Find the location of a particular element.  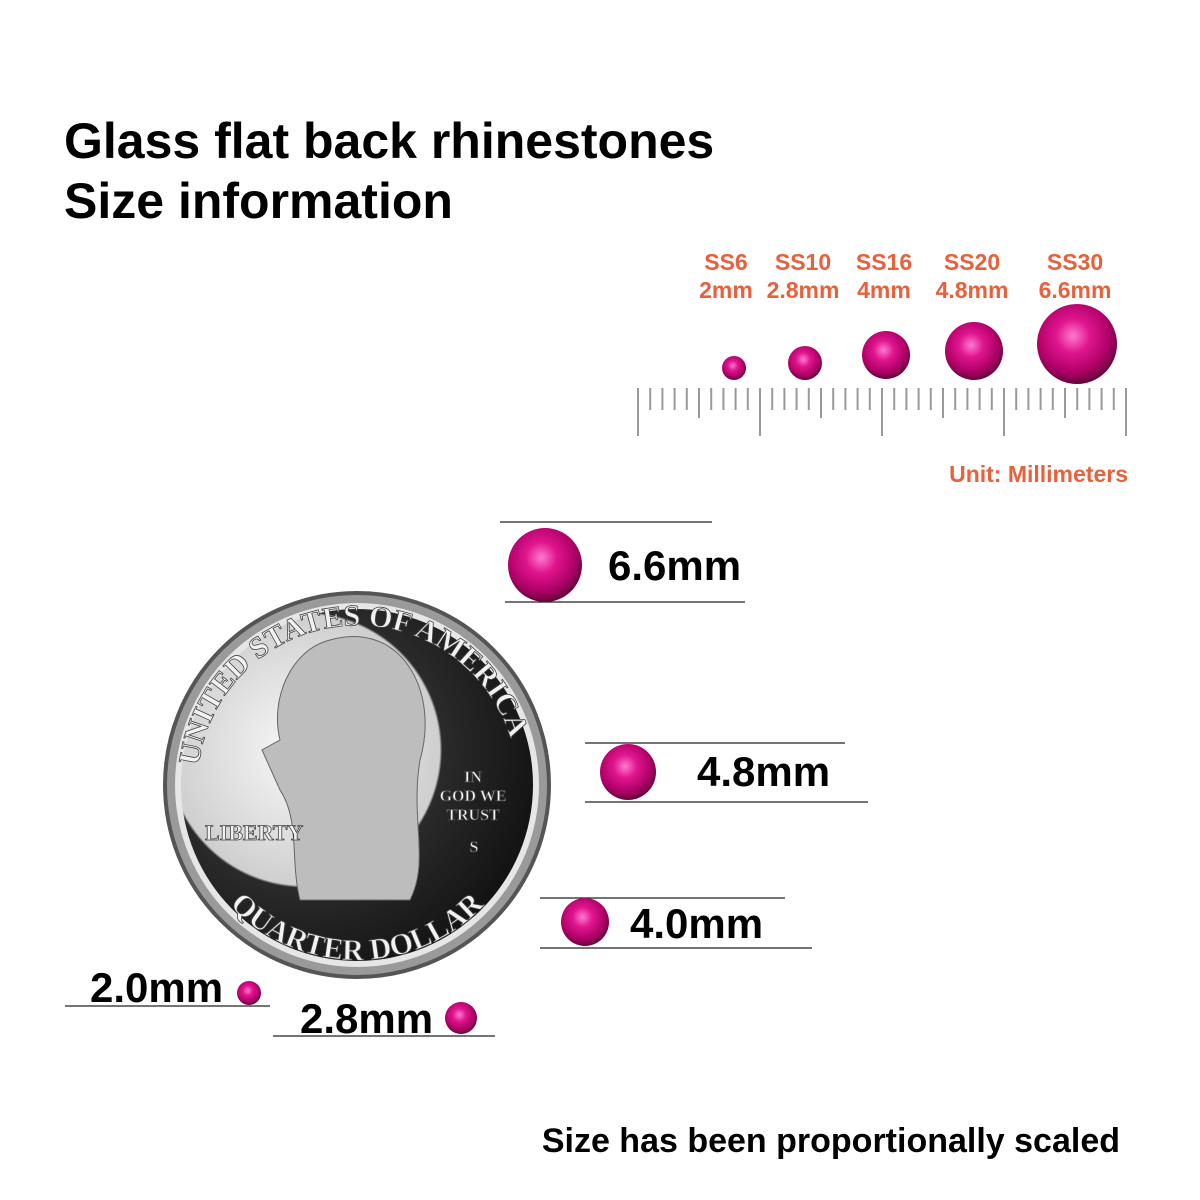

coin-text: TRUST is located at coordinates (473, 815).